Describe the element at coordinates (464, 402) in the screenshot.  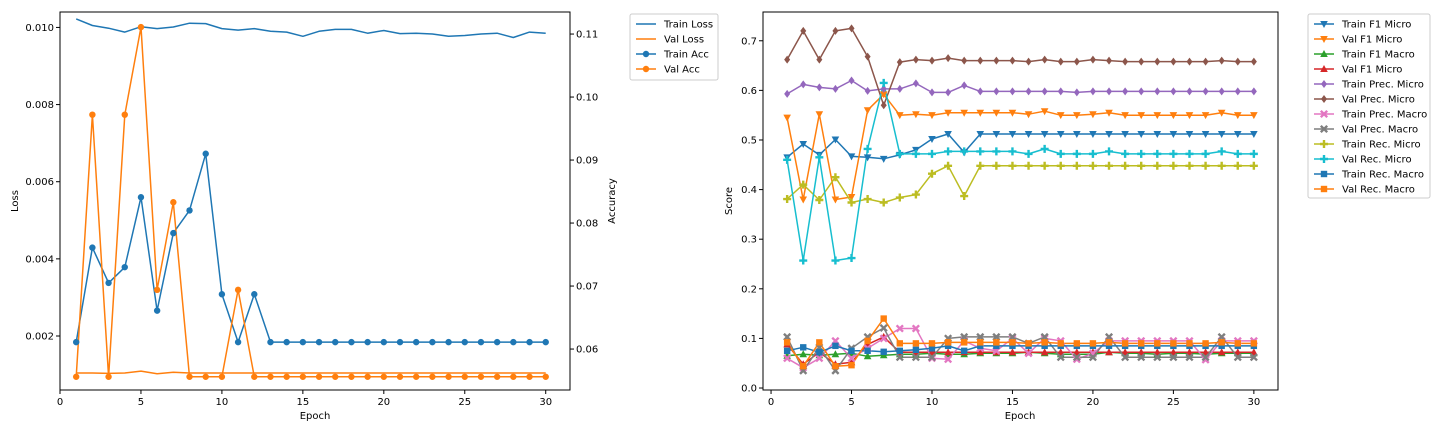
I see `chart0-x-tick-label: 25` at that location.